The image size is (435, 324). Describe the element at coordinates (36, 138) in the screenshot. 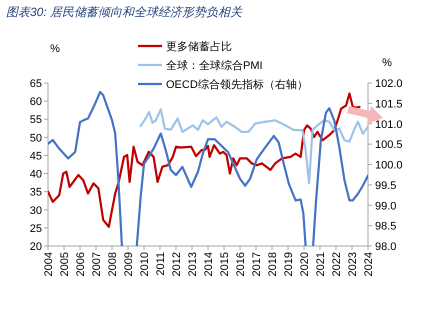

I see `y-tick-label: 50` at that location.